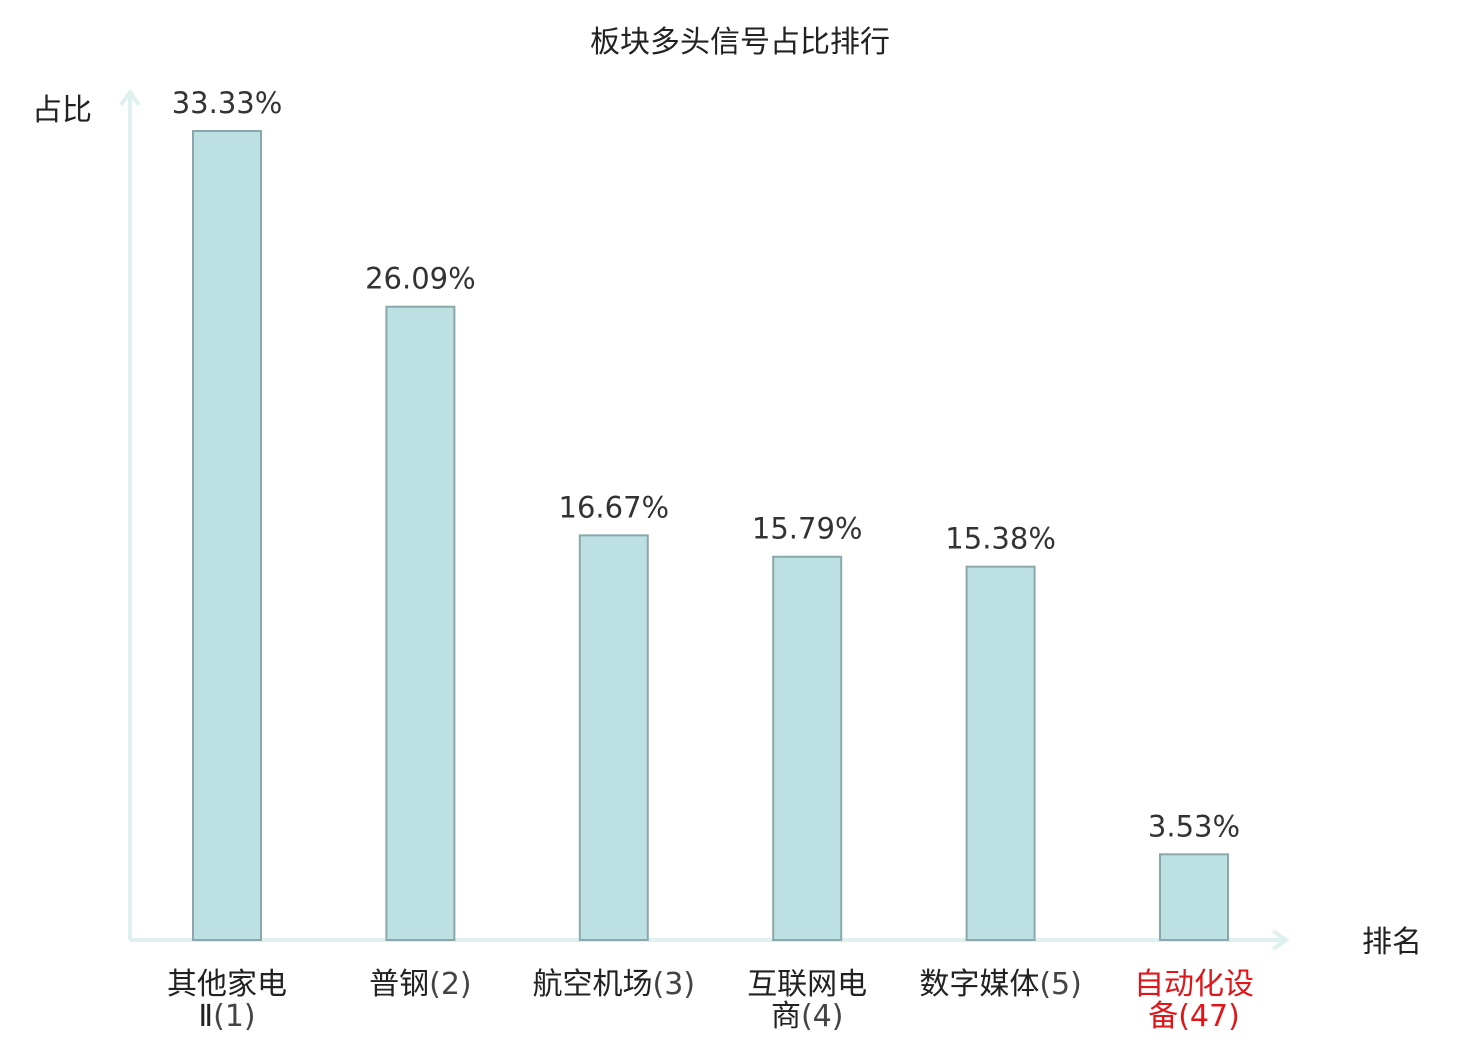 The width and height of the screenshot is (1480, 1044). Describe the element at coordinates (1163, 1016) in the screenshot. I see `x-tick-name: 备` at that location.